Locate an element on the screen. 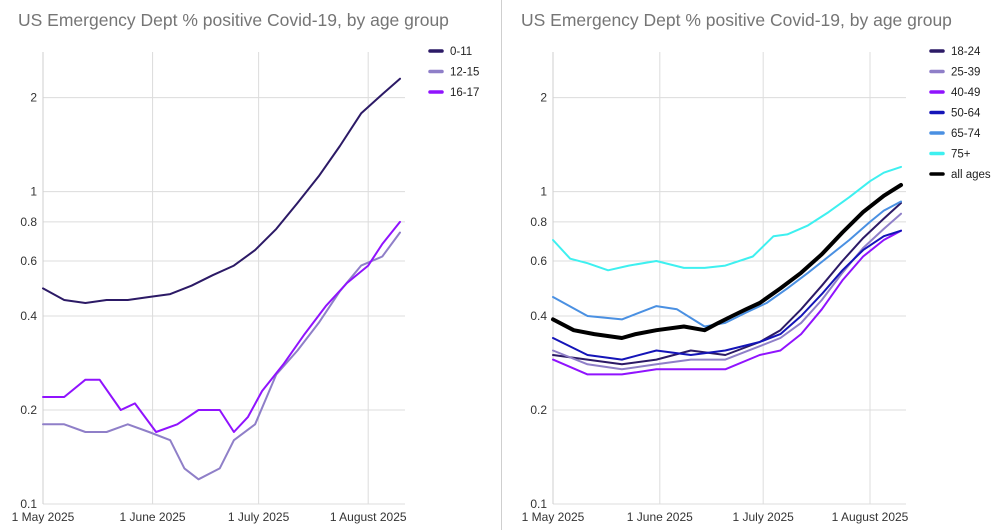 The width and height of the screenshot is (1000, 530). legend-label: 50-64 is located at coordinates (966, 114).